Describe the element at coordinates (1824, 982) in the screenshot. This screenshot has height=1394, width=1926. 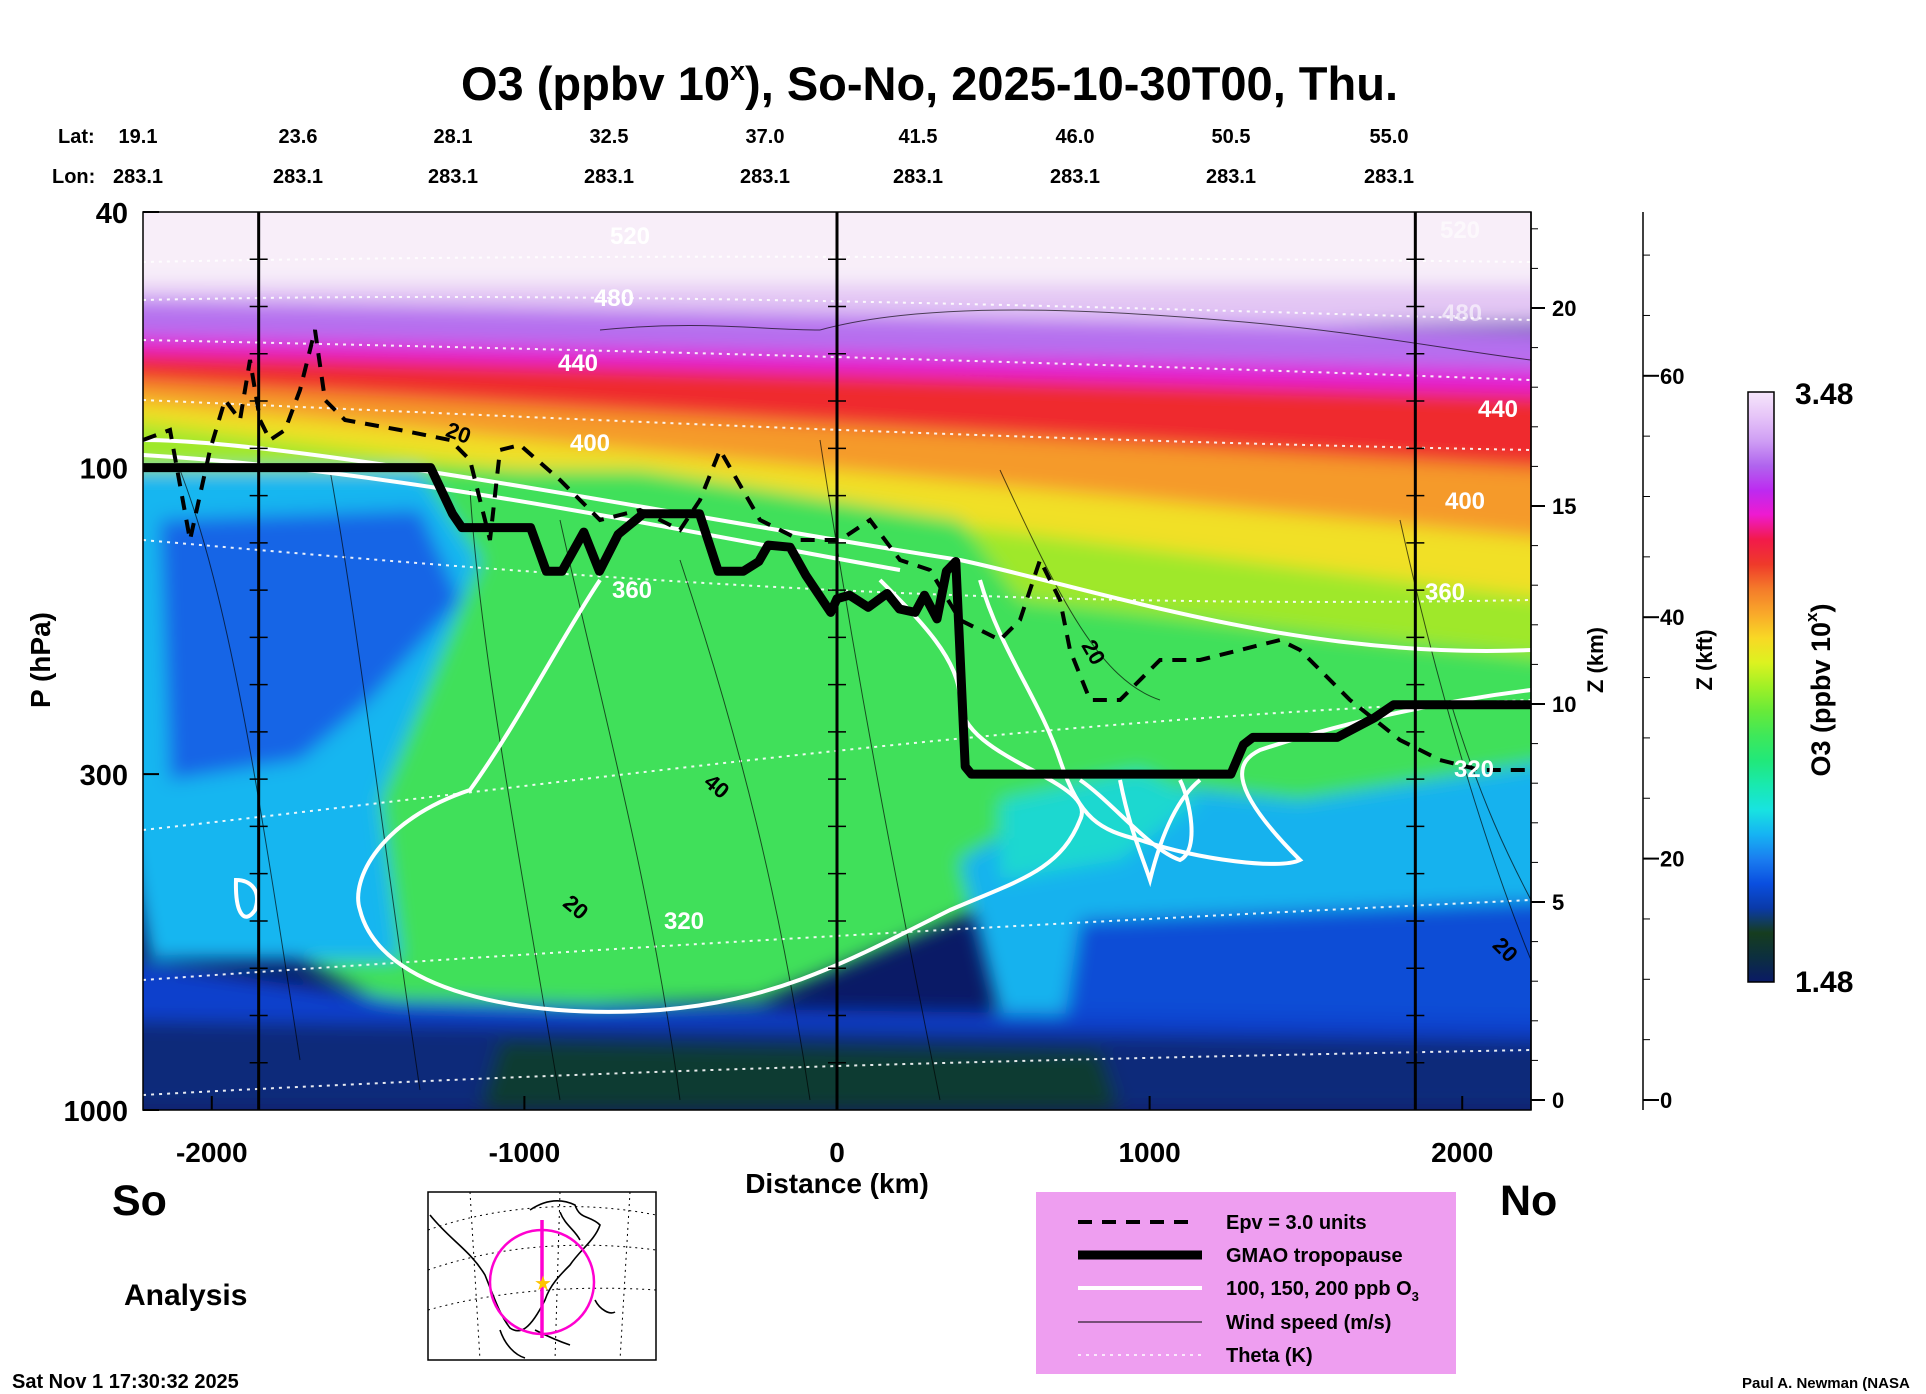
I see `colorbar-min-label: 1.48` at that location.